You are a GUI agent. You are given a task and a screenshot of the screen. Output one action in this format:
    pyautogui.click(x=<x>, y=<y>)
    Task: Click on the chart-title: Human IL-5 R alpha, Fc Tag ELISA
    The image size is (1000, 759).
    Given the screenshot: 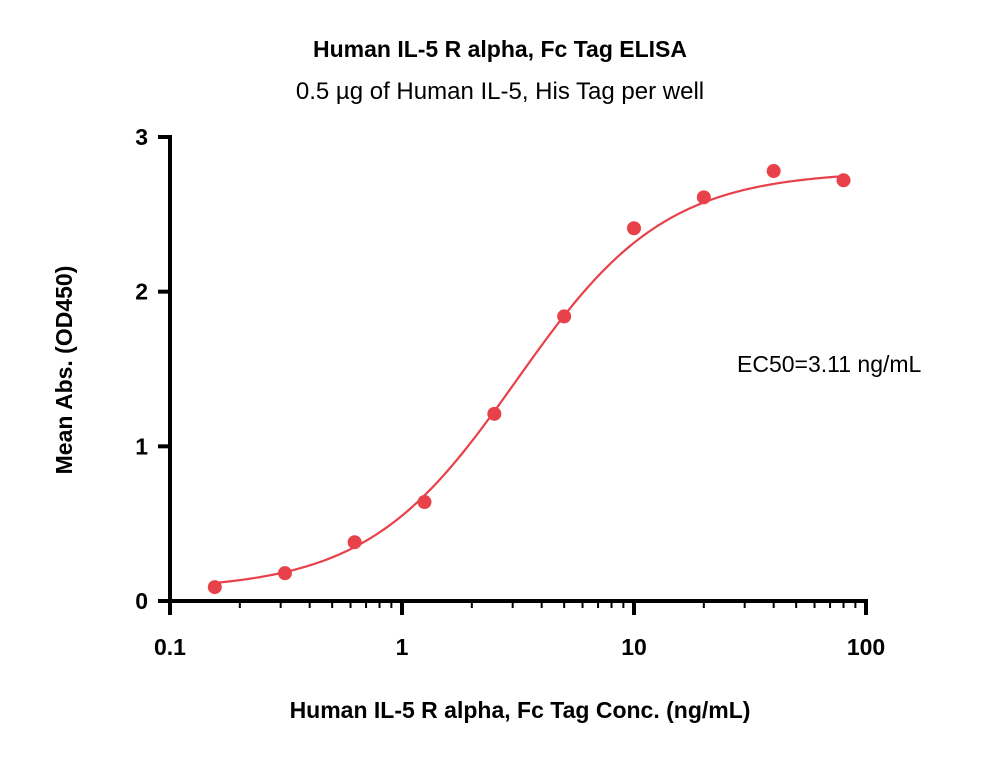 What is the action you would take?
    pyautogui.click(x=499, y=49)
    